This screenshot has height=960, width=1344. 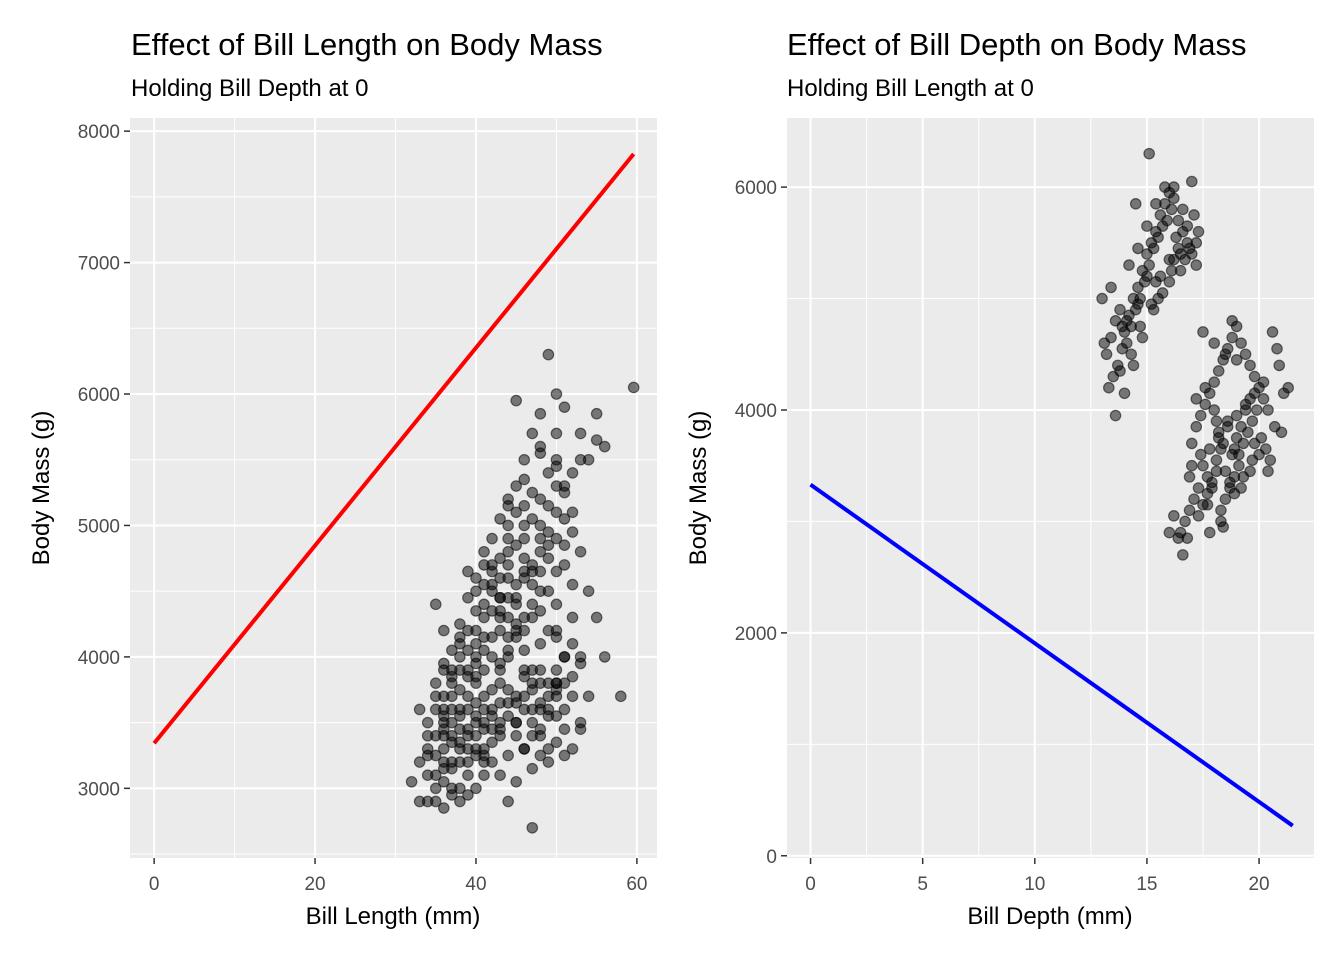 I want to click on left-chart-title: Effect of Bill Length on Body Mass, so click(x=367, y=44).